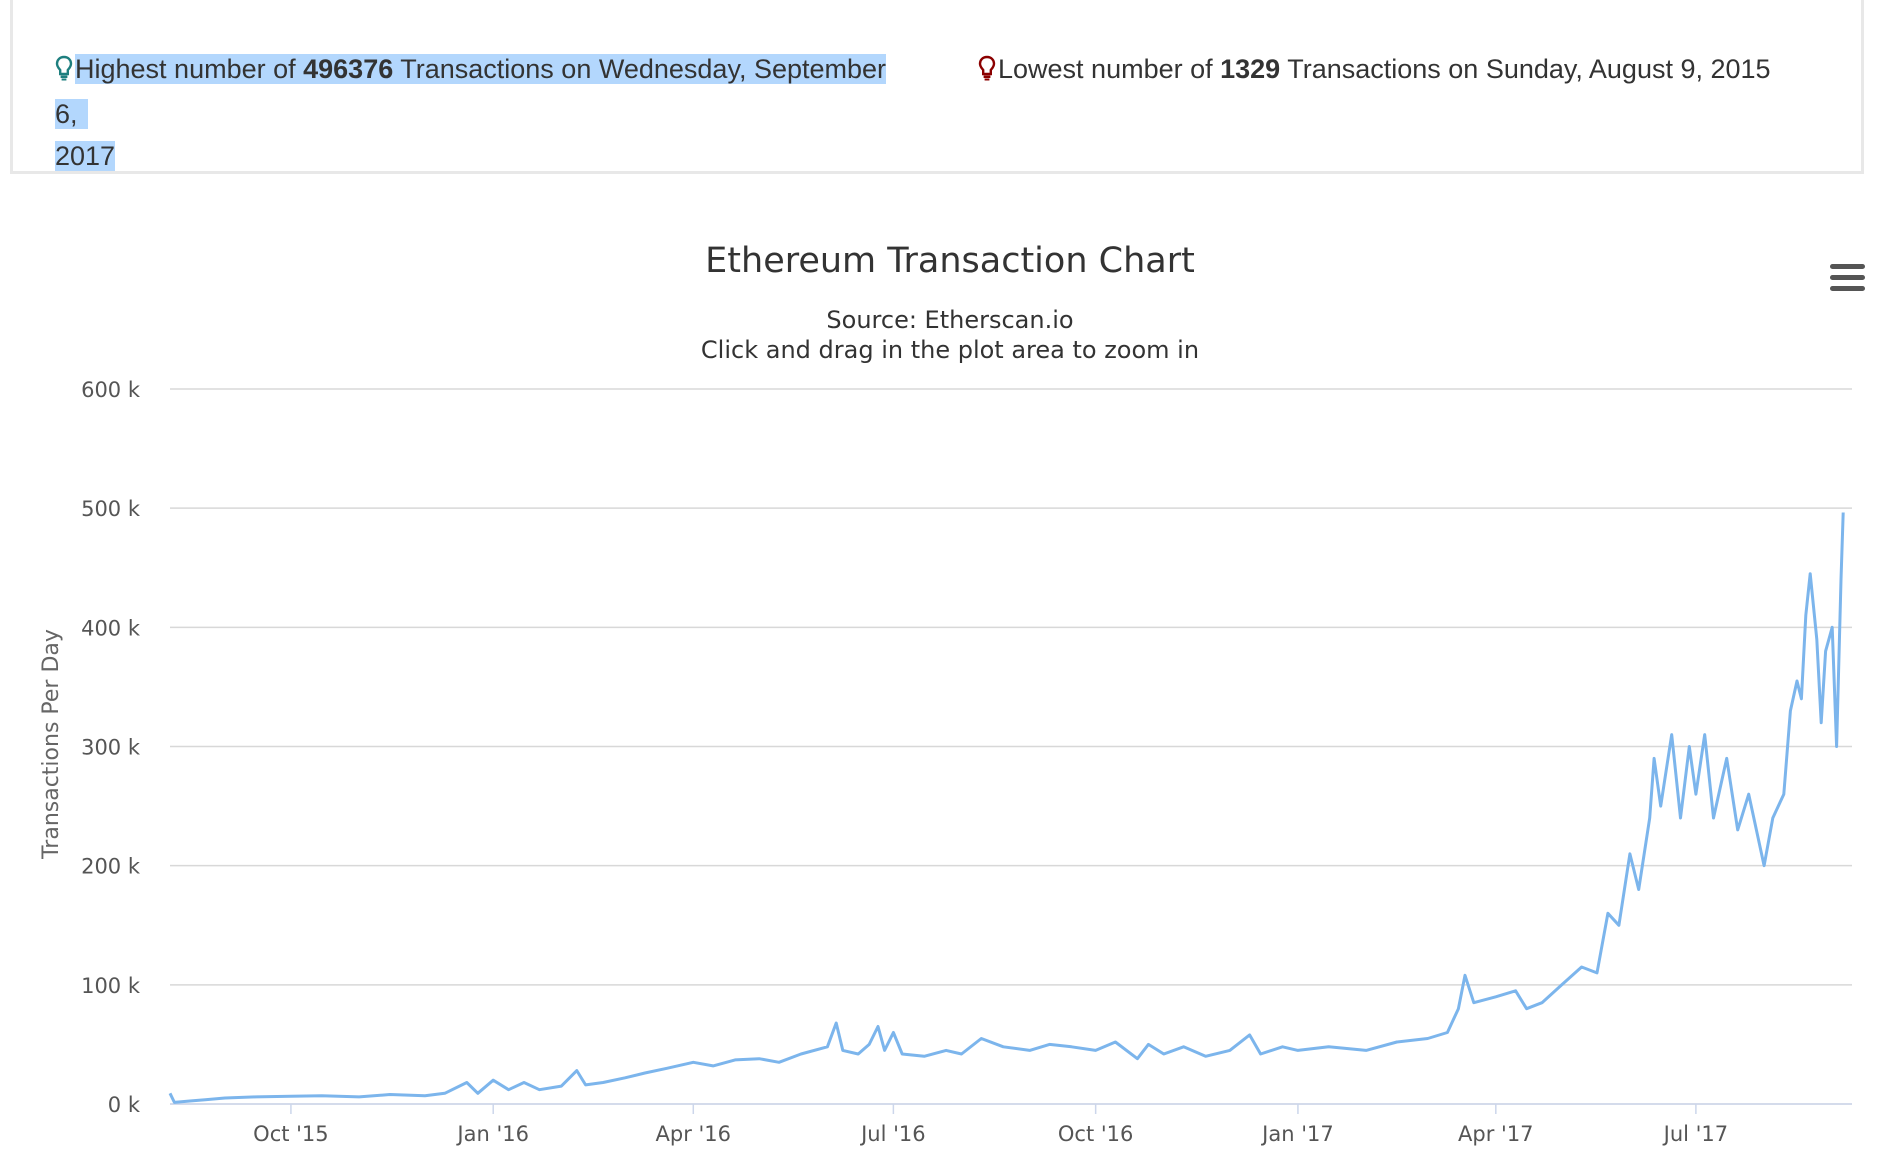 The width and height of the screenshot is (1892, 1166). What do you see at coordinates (111, 986) in the screenshot?
I see `y-tick-label: 100 k` at bounding box center [111, 986].